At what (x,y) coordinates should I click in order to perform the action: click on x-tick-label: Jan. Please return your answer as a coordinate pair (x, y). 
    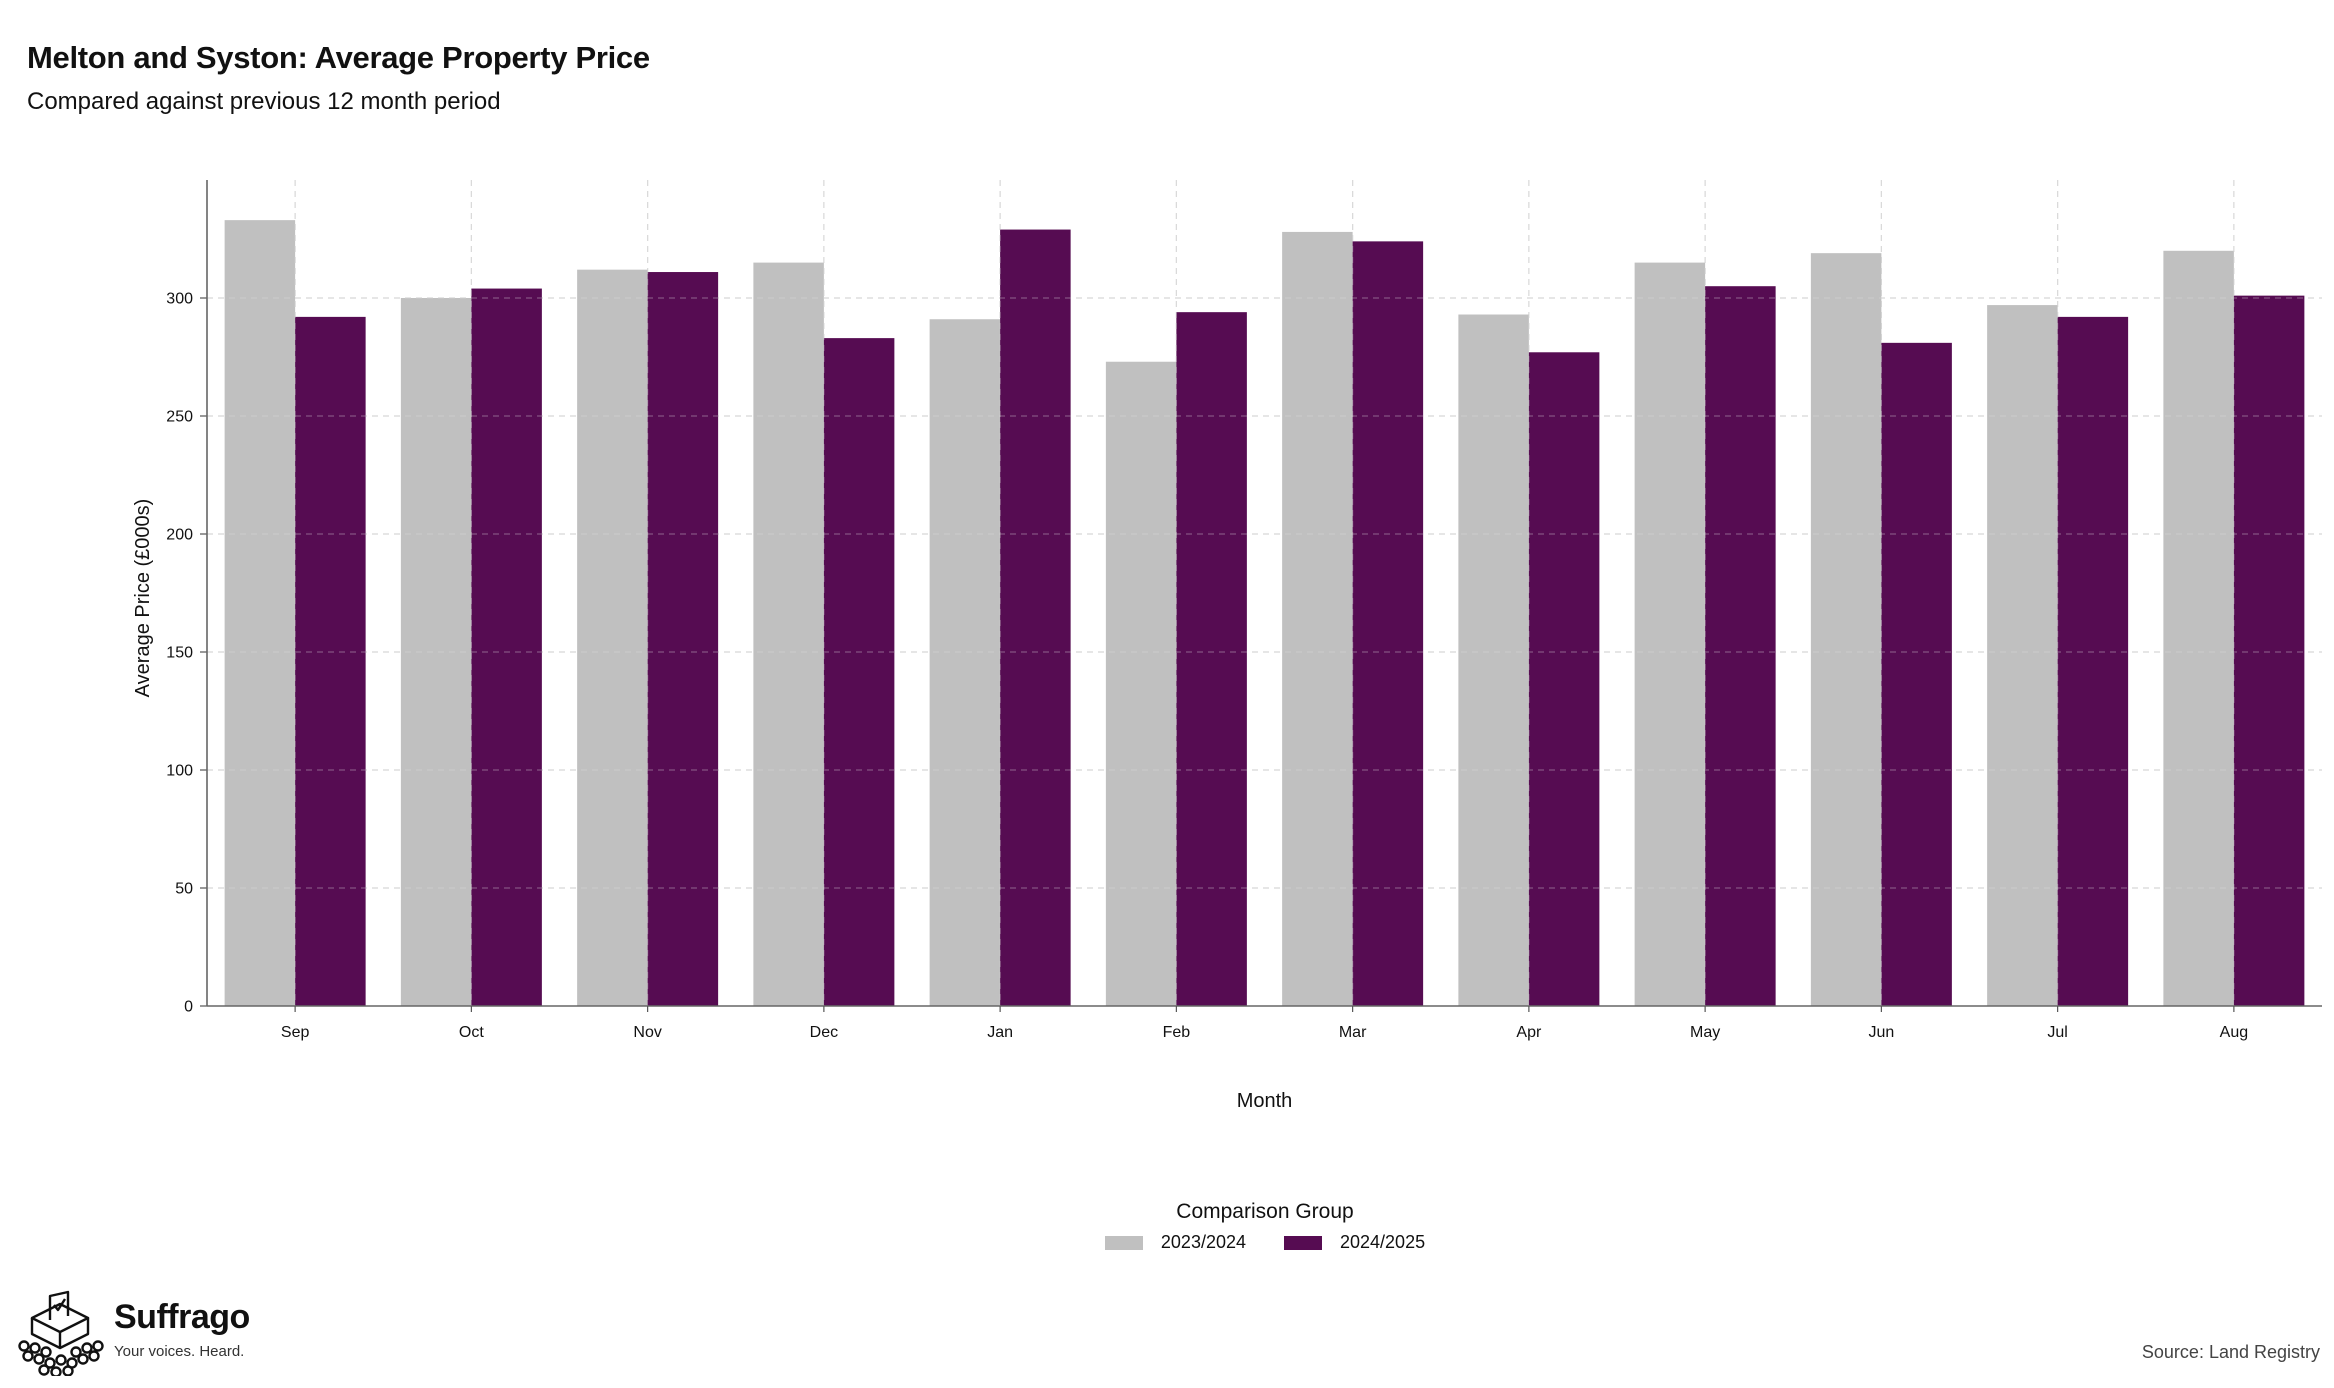
    Looking at the image, I should click on (1000, 1032).